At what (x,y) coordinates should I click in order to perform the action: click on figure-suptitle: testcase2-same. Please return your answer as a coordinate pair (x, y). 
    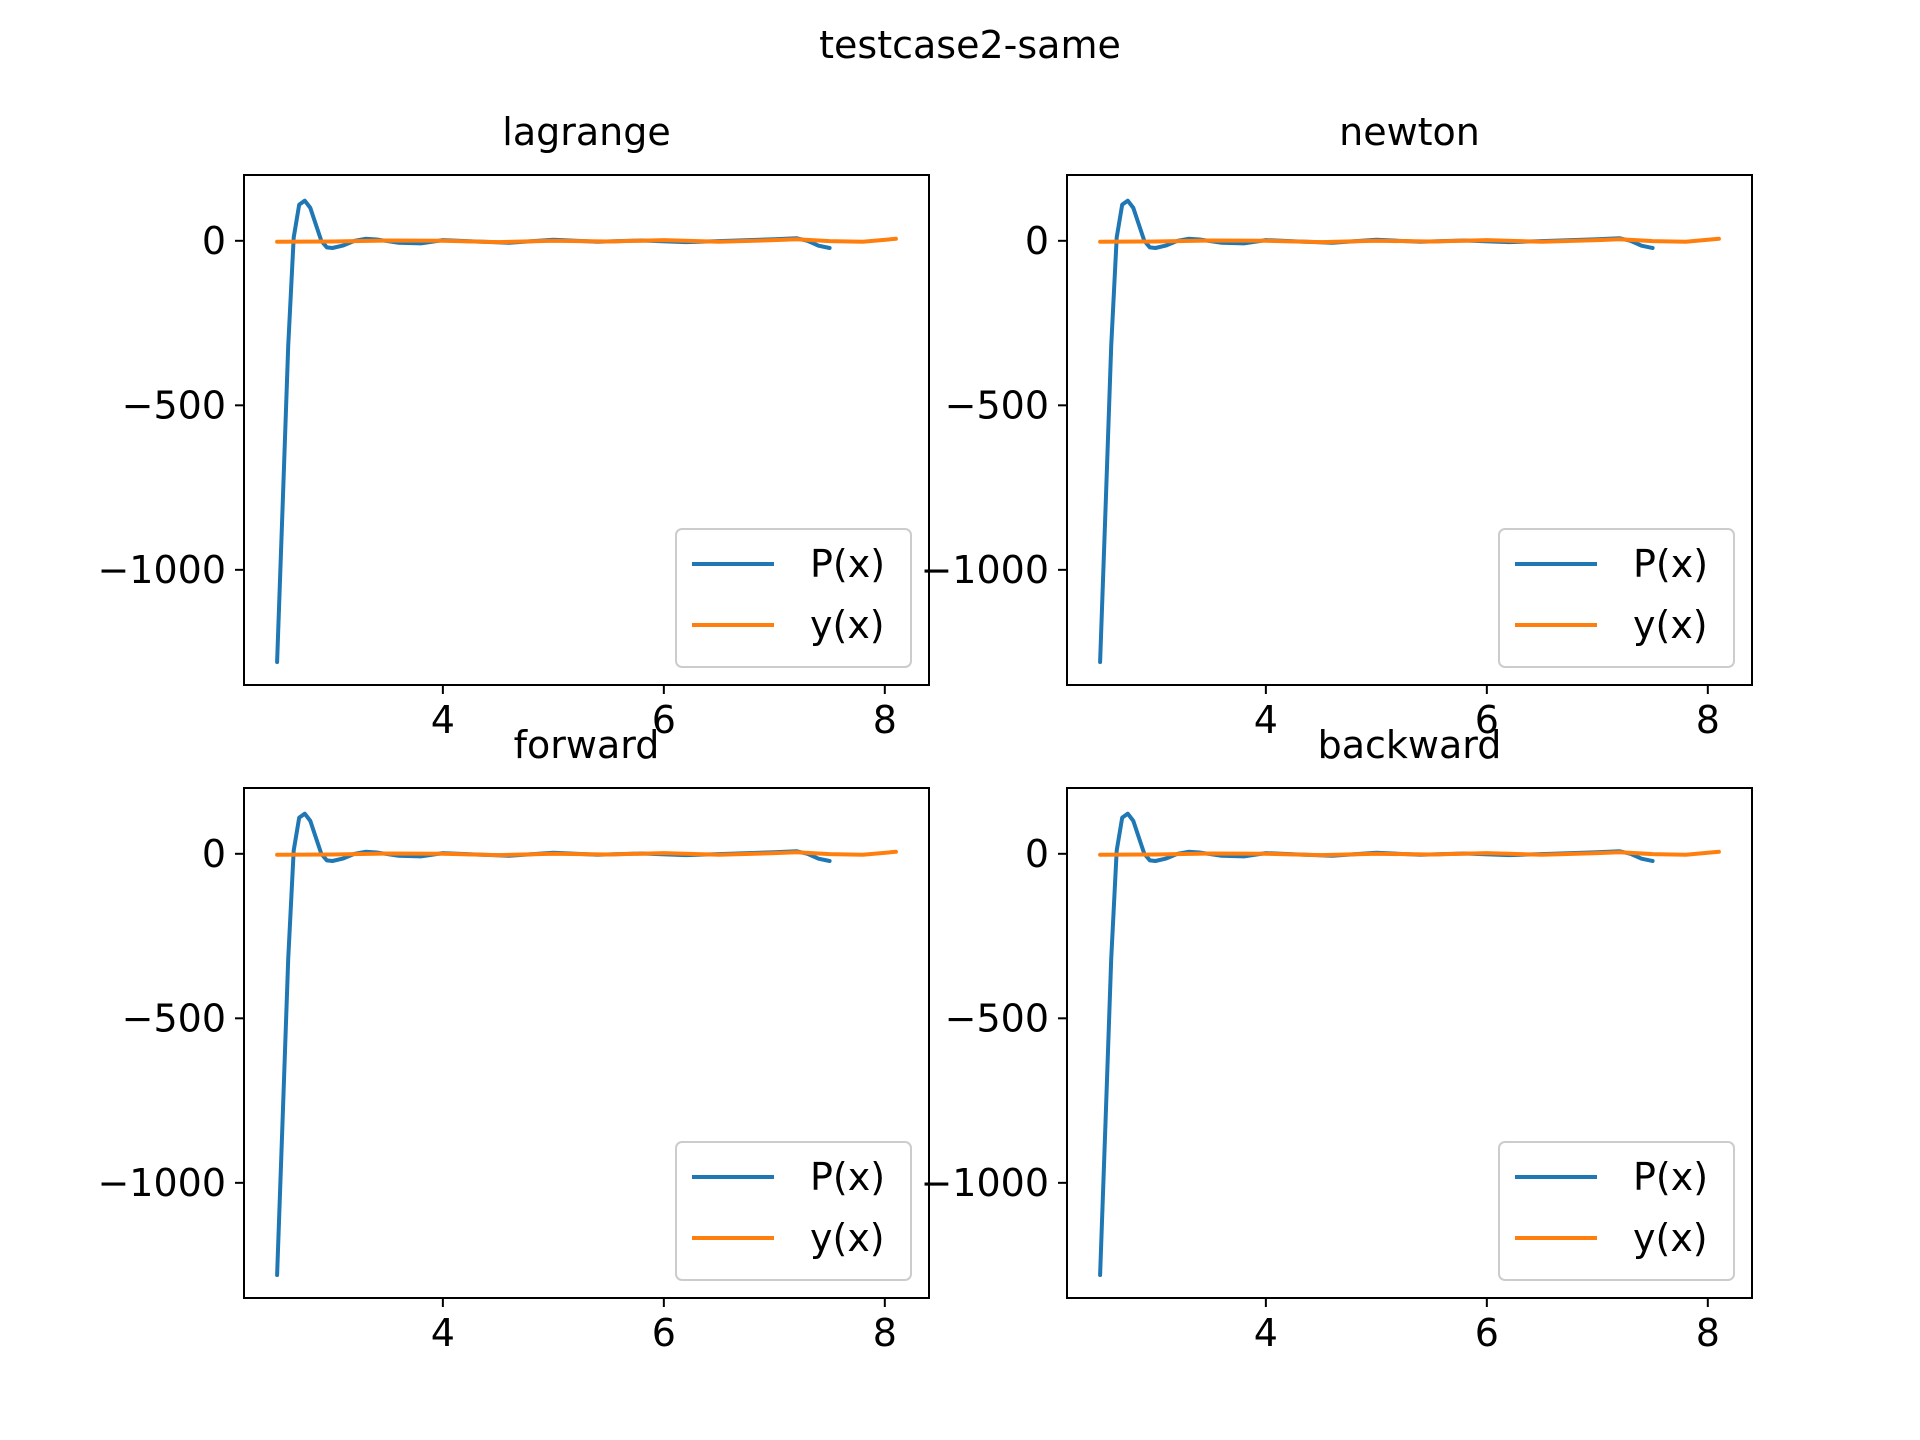
    Looking at the image, I should click on (970, 45).